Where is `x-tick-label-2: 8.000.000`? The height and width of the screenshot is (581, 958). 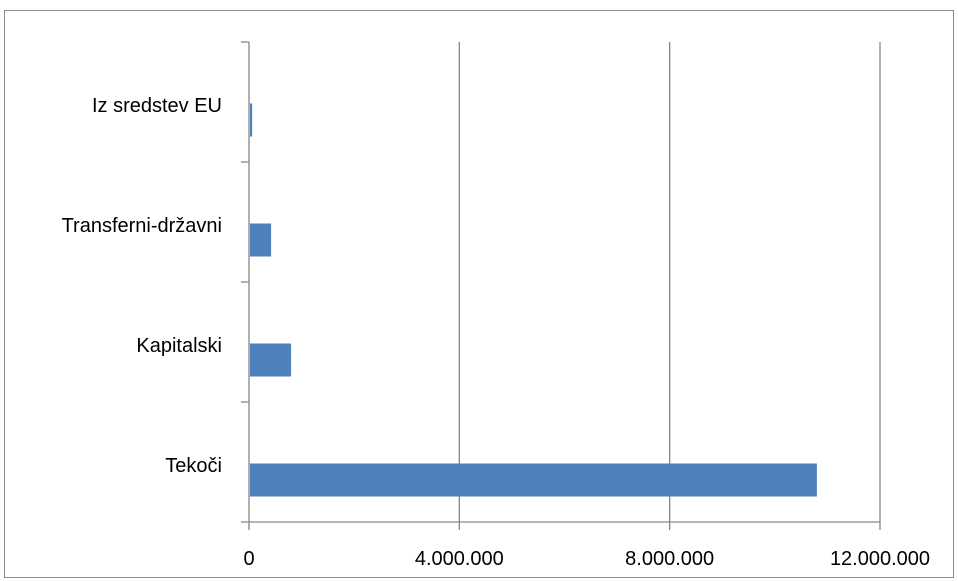
x-tick-label-2: 8.000.000 is located at coordinates (669, 559).